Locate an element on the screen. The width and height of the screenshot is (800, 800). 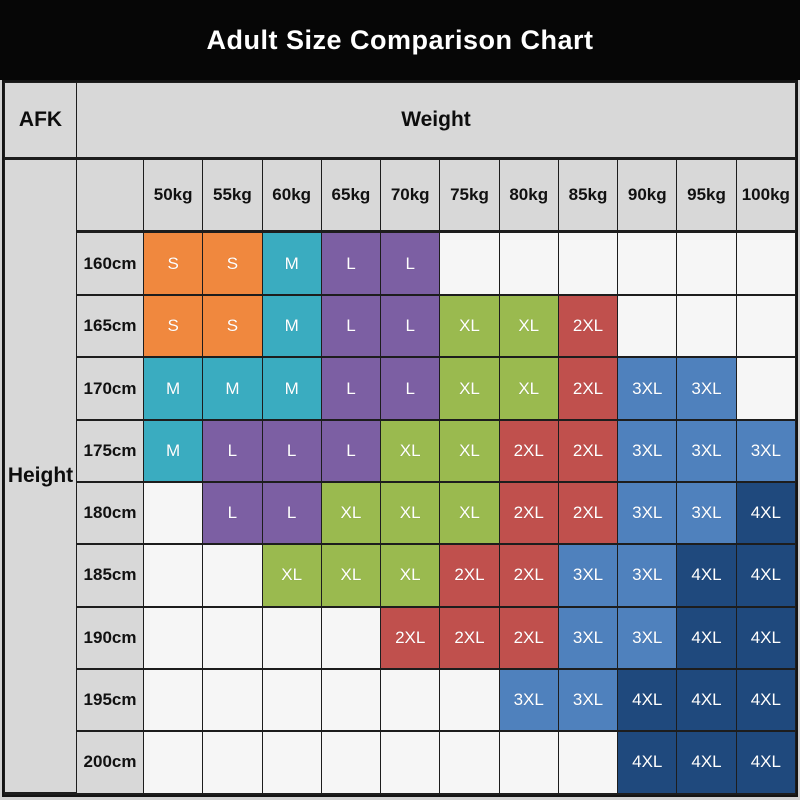
page-title: Adult Size Comparison Chart is located at coordinates (400, 39).